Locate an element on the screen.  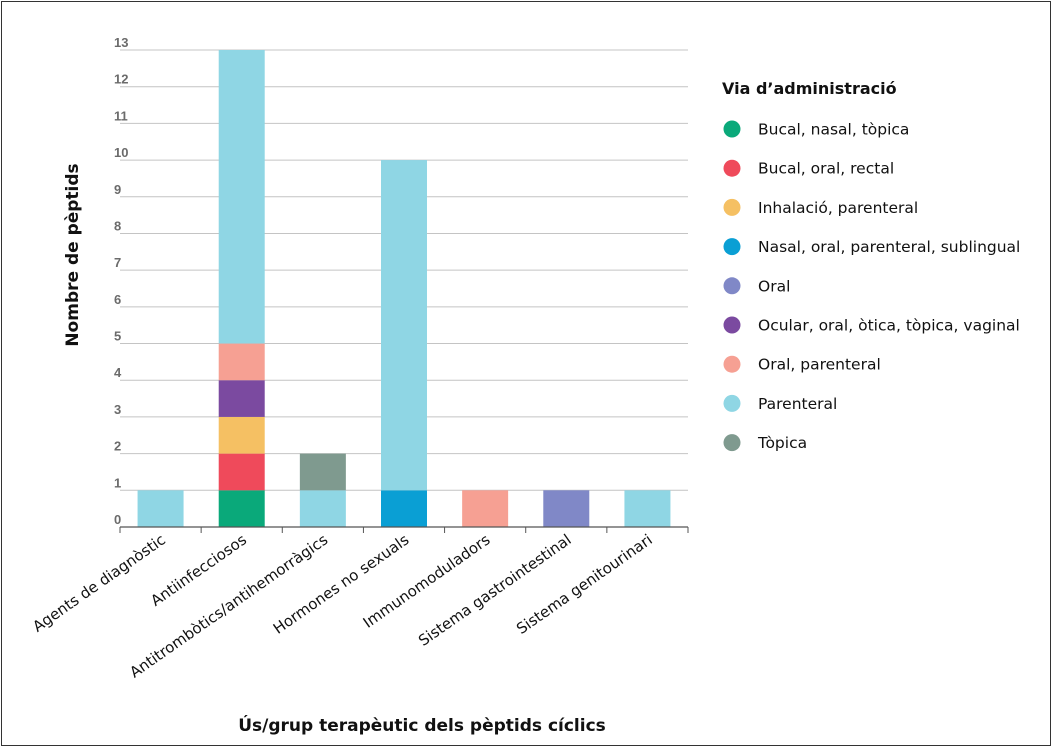
y-tick-label: 2 is located at coordinates (117, 446).